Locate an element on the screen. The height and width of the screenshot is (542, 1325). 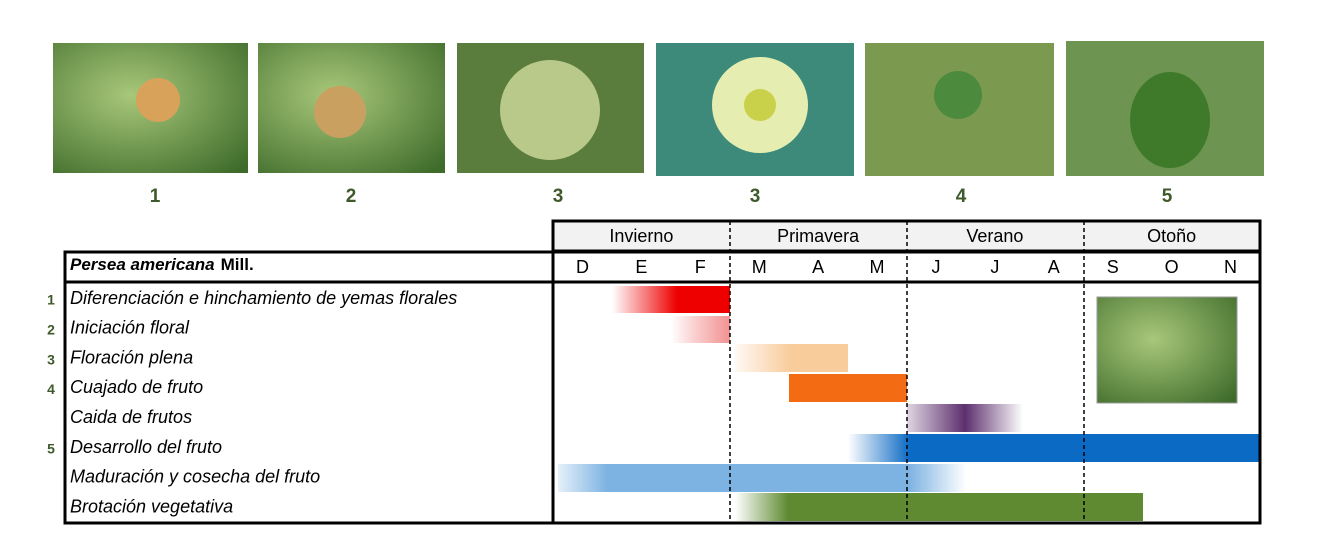
month: N is located at coordinates (1230, 267).